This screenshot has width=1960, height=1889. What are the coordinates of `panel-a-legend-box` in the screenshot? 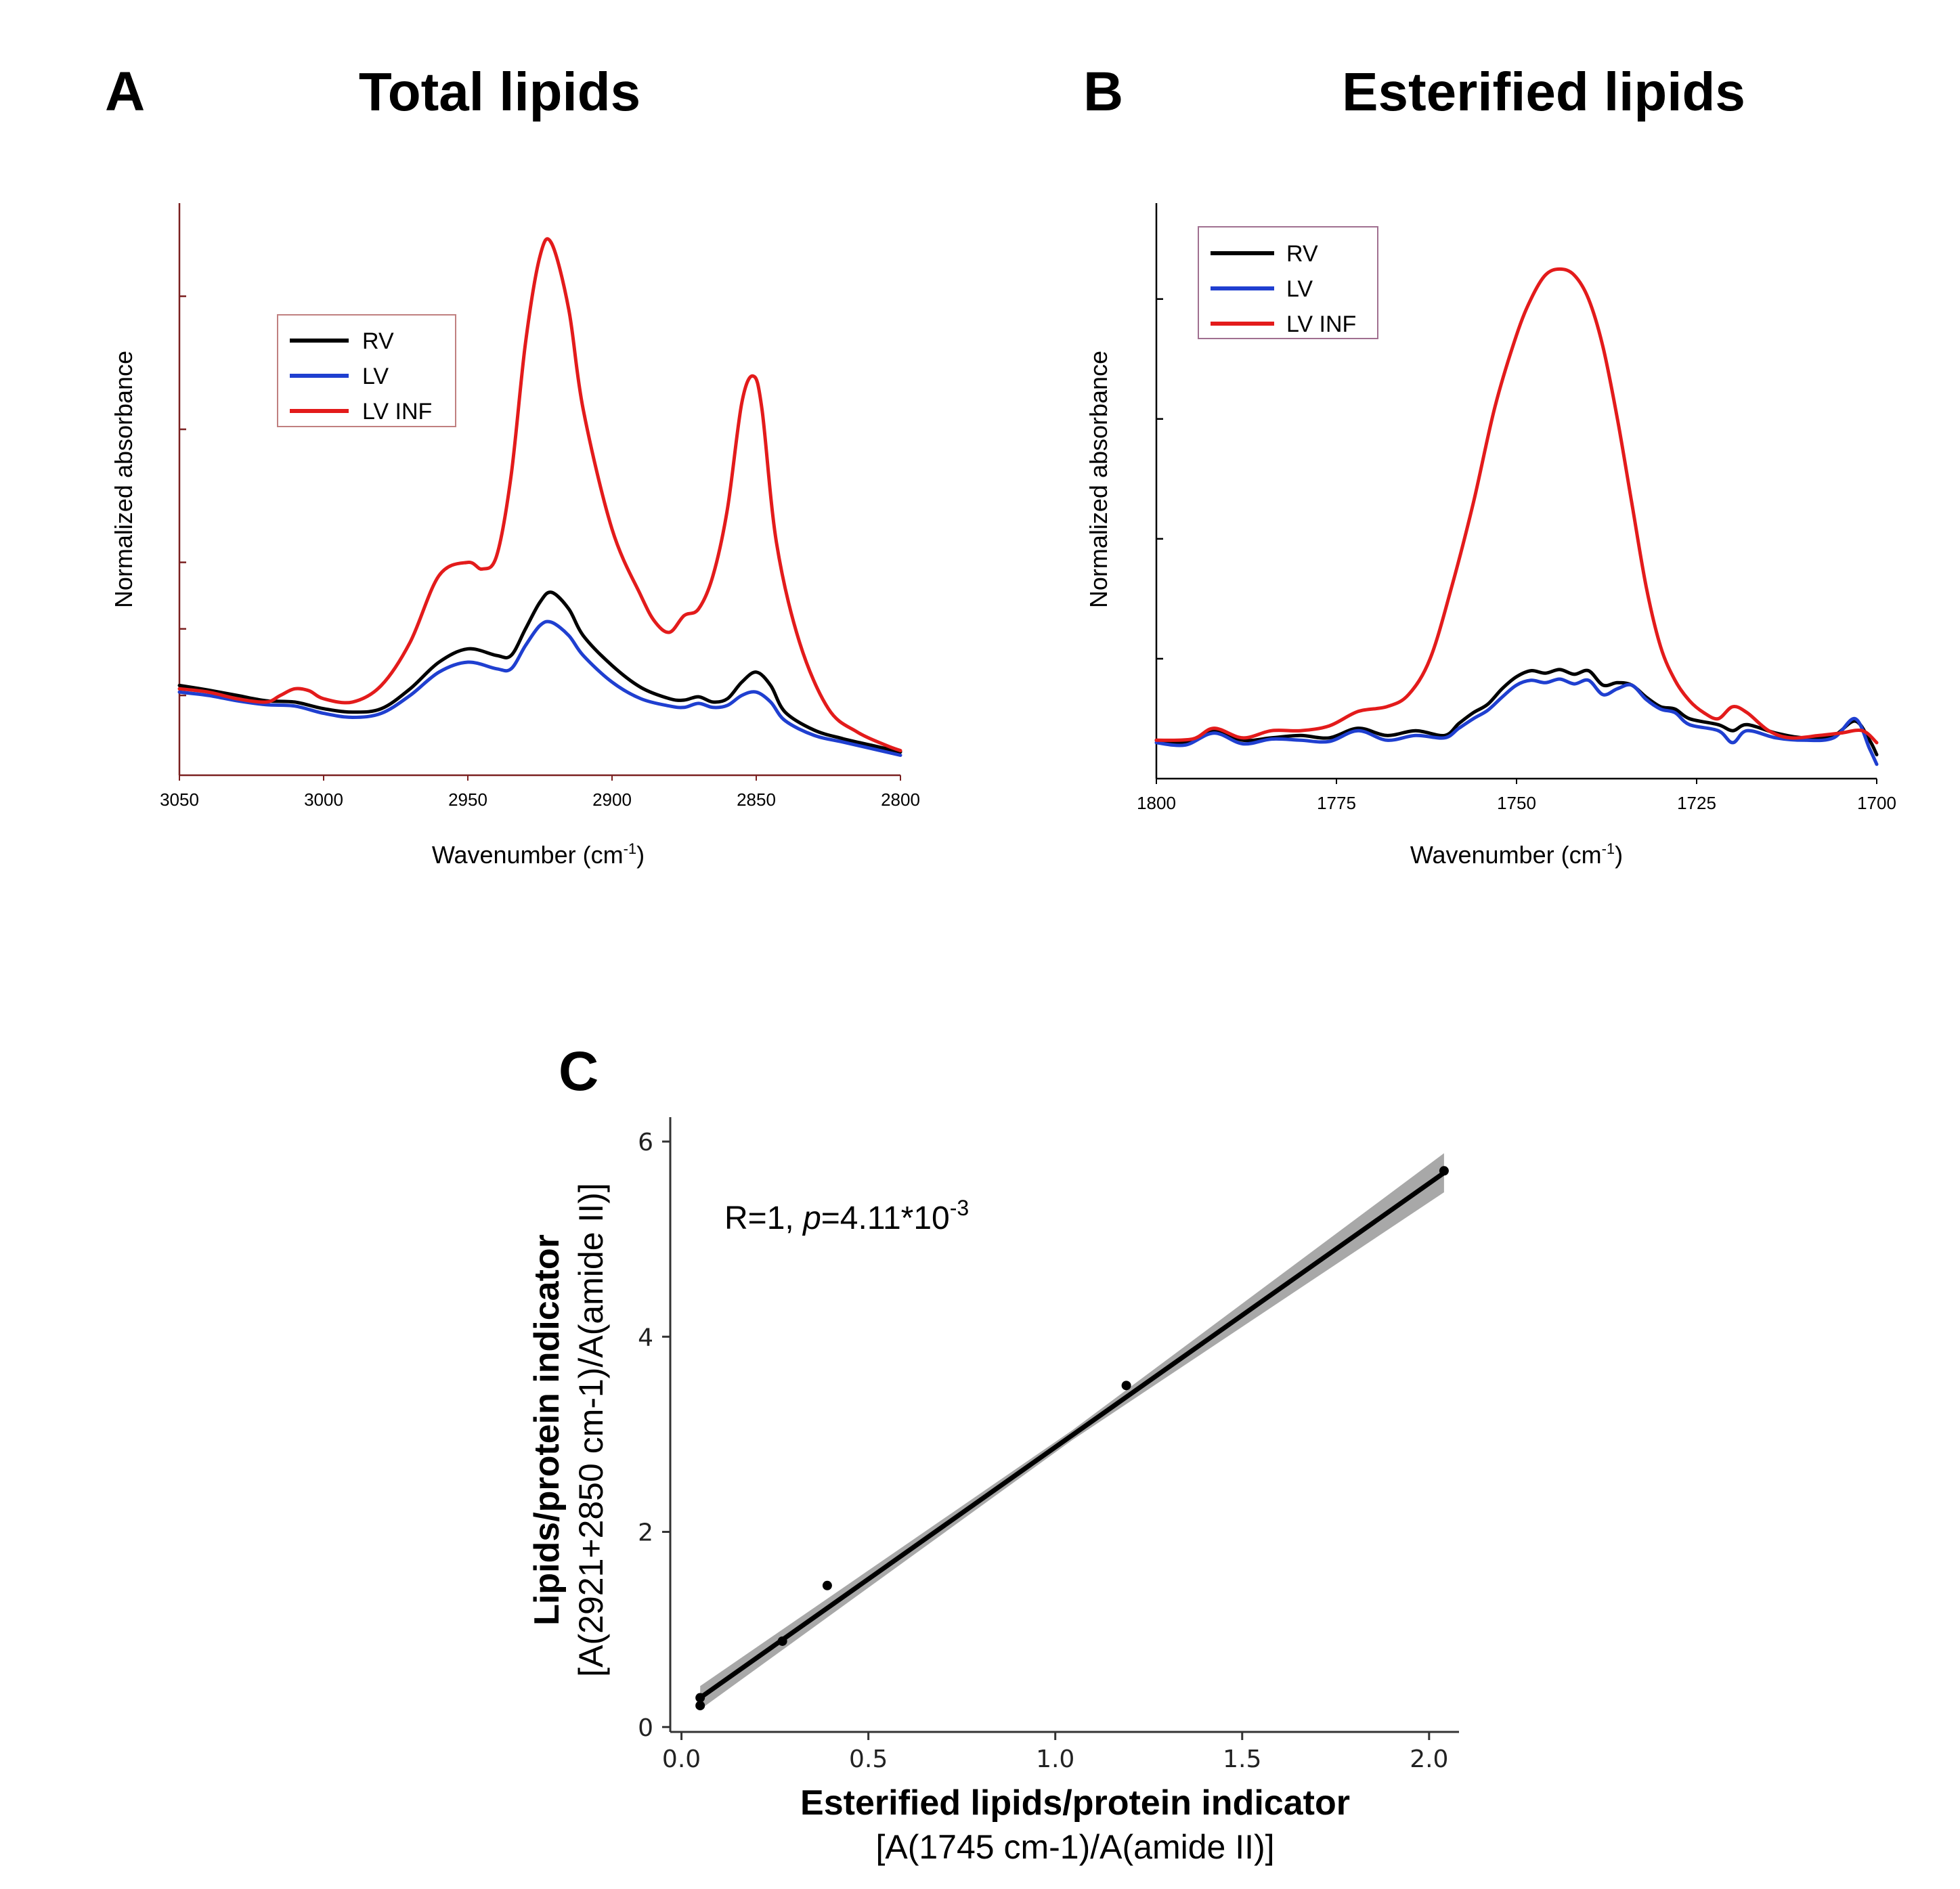 It's located at (366, 370).